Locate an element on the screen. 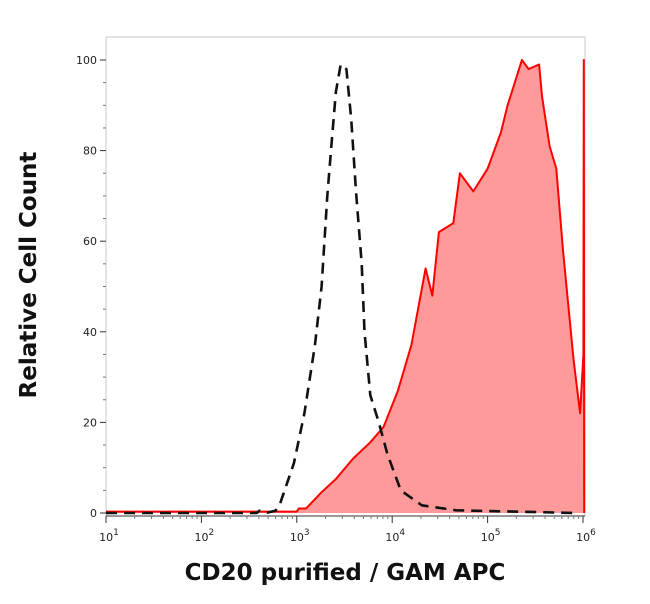 The height and width of the screenshot is (604, 650). y-tick-label: 60 is located at coordinates (90, 241).